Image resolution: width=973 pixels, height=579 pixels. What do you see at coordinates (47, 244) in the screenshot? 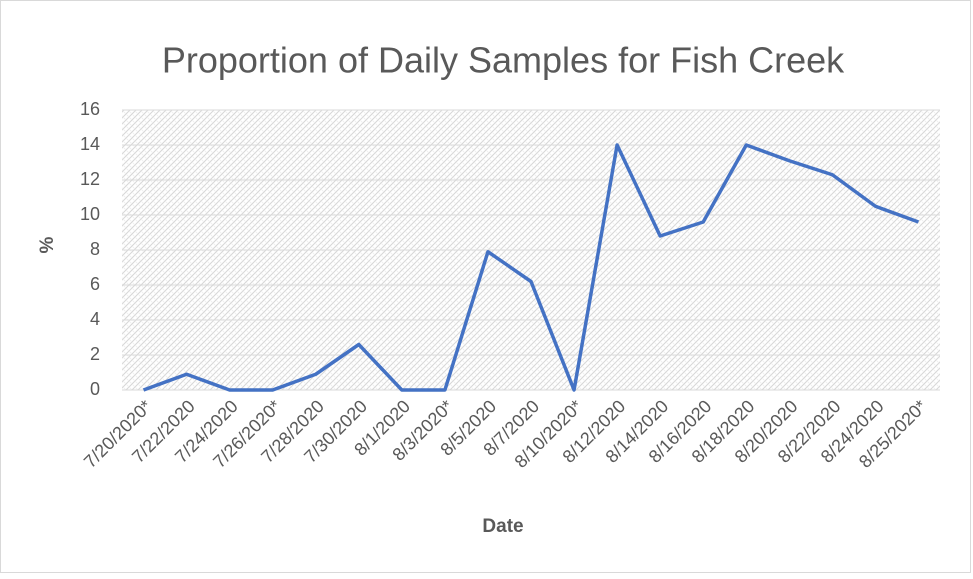
I see `y-axis-label: %` at bounding box center [47, 244].